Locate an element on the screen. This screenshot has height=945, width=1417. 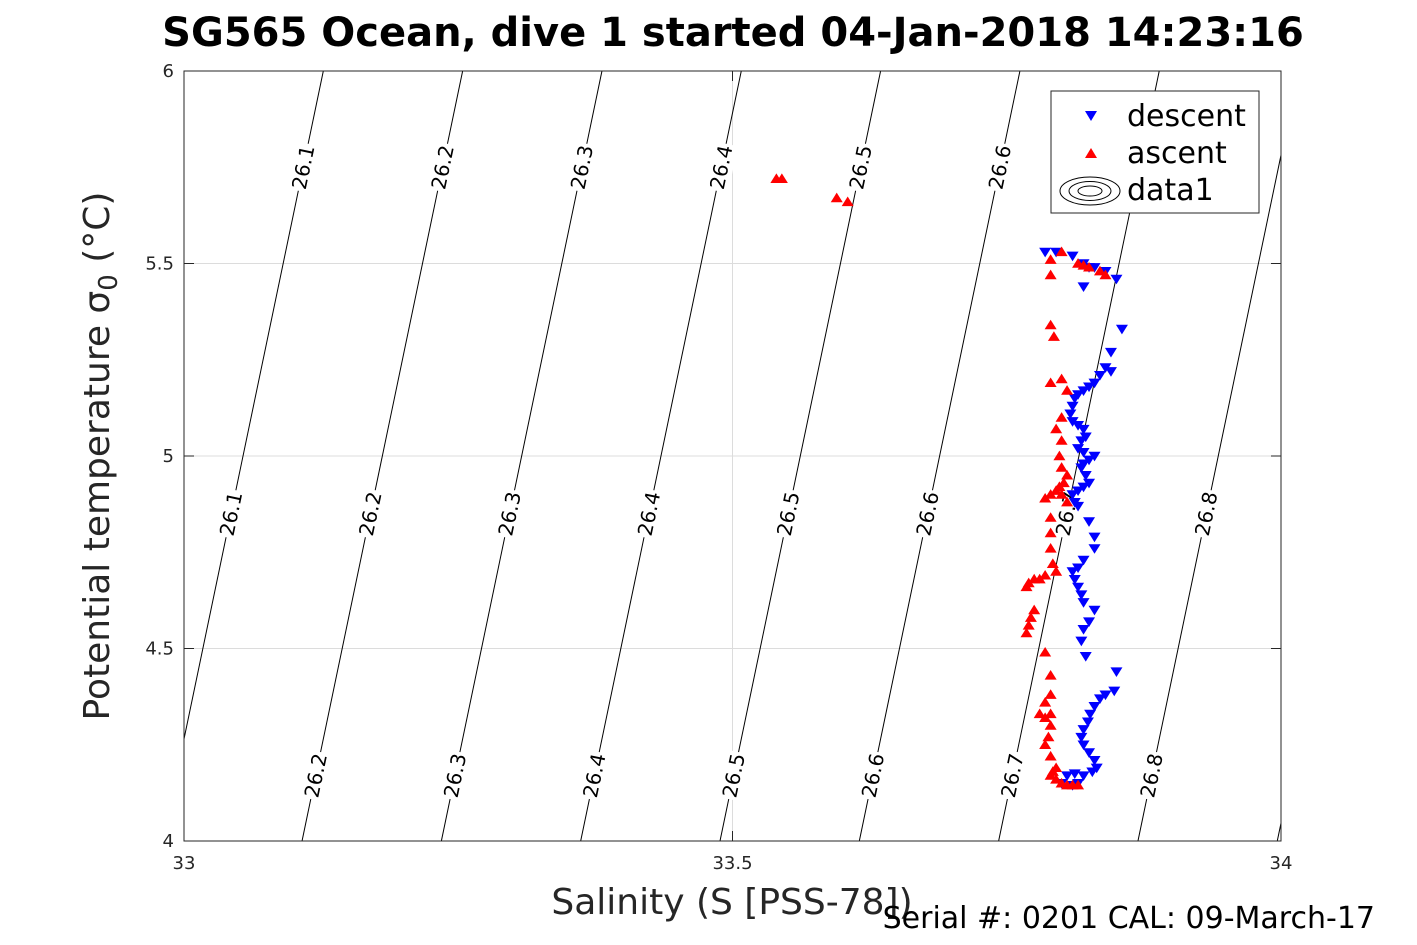
contour-line-26.3 is located at coordinates (521, 456).